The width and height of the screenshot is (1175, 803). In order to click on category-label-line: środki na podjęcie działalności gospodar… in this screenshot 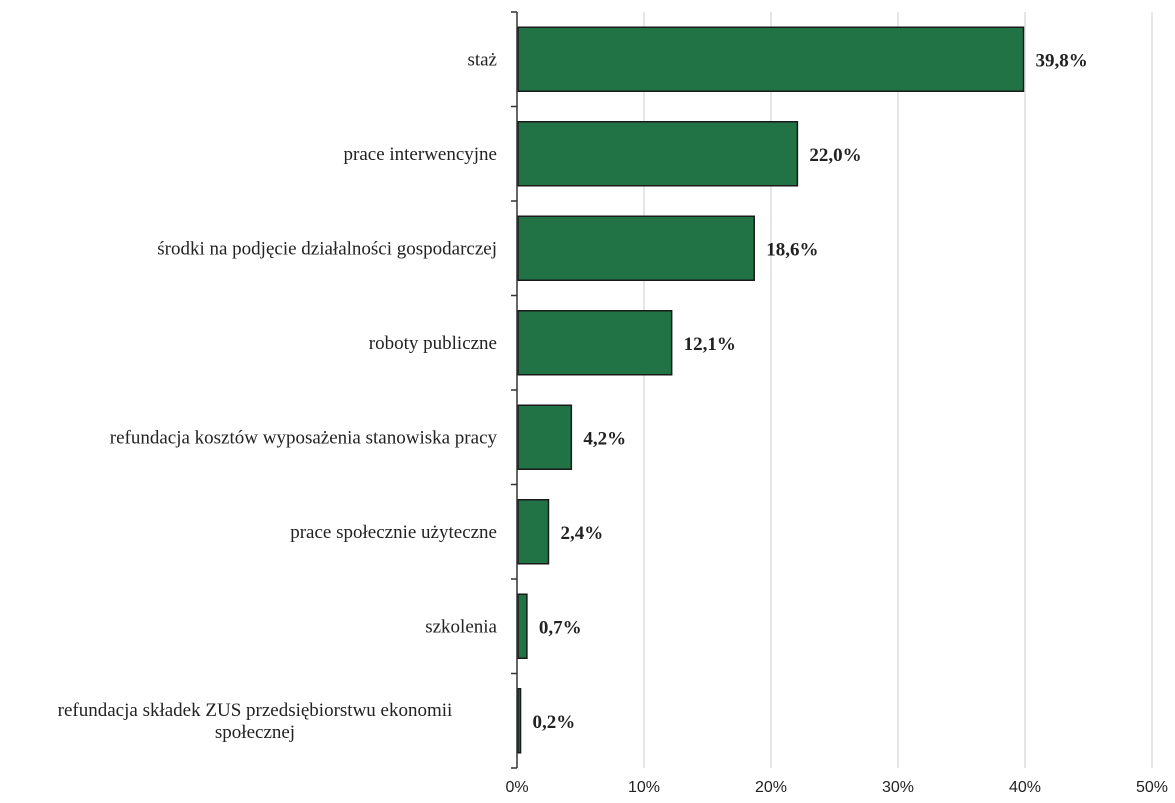, I will do `click(327, 248)`.